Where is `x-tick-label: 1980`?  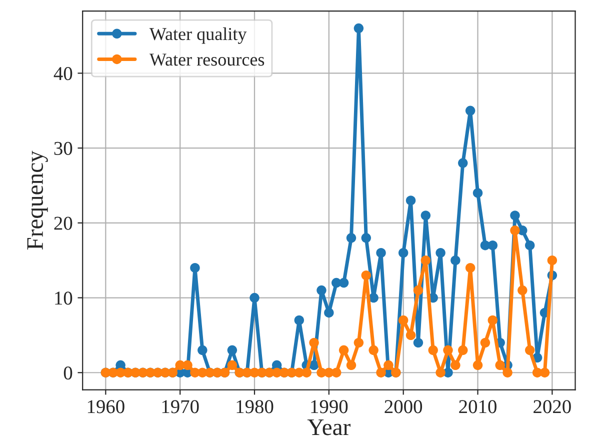 x-tick-label: 1980 is located at coordinates (255, 407).